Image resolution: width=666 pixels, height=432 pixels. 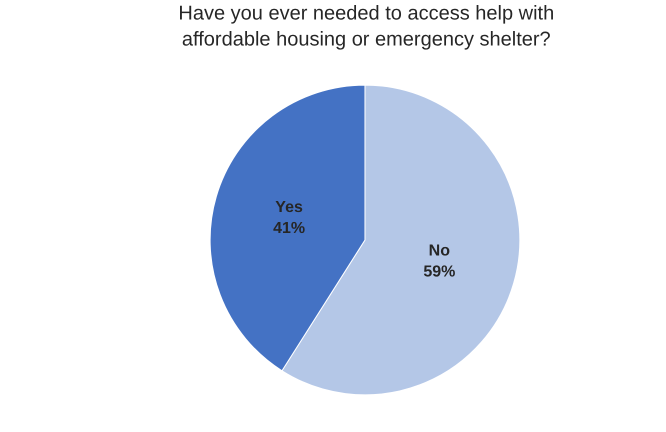 What do you see at coordinates (439, 271) in the screenshot?
I see `data-label: 59%` at bounding box center [439, 271].